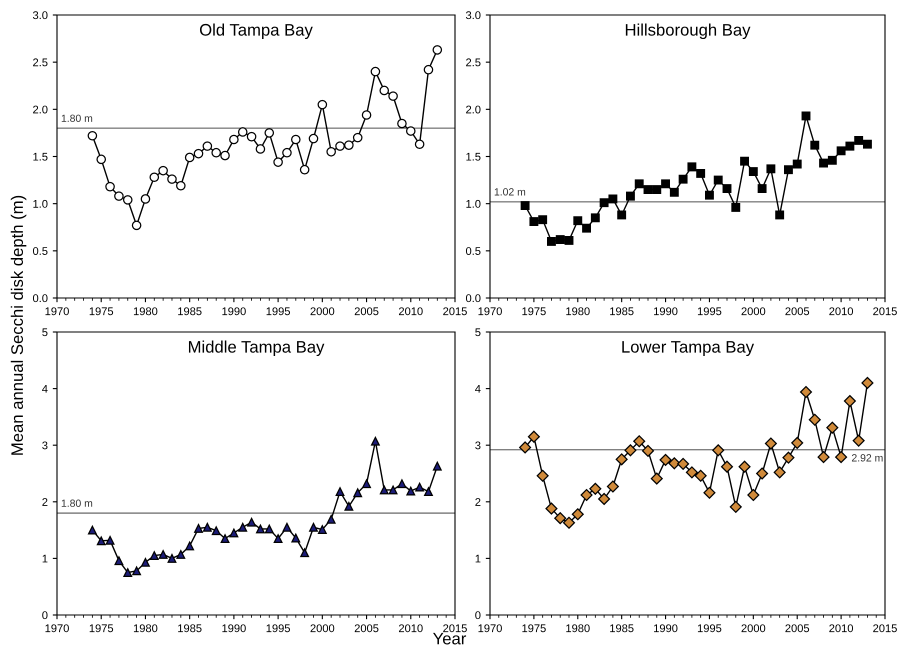  What do you see at coordinates (688, 31) in the screenshot?
I see `chart-title: Hillsborough Bay` at bounding box center [688, 31].